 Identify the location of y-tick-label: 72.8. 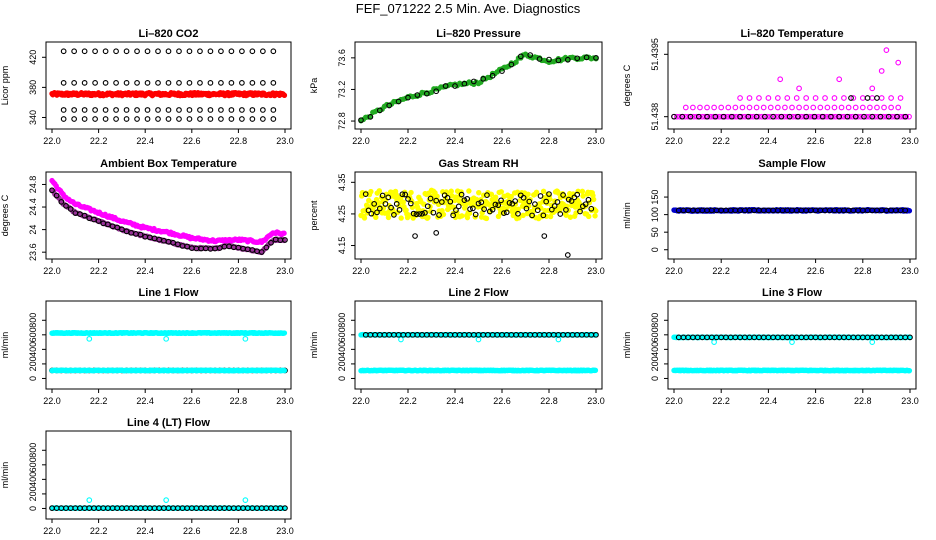
(342, 121).